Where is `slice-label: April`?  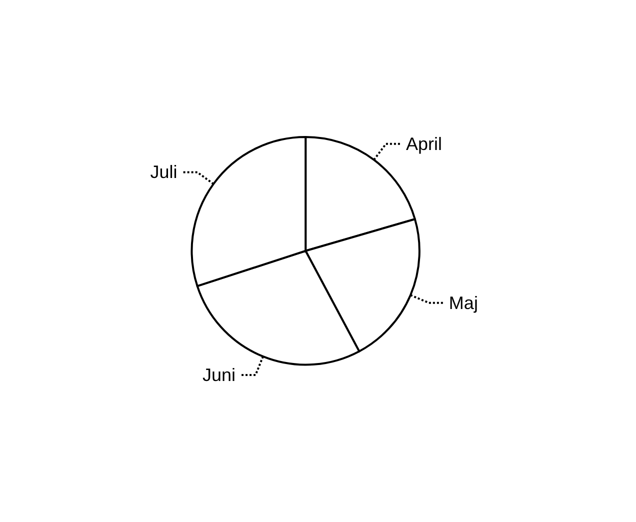
slice-label: April is located at coordinates (424, 144).